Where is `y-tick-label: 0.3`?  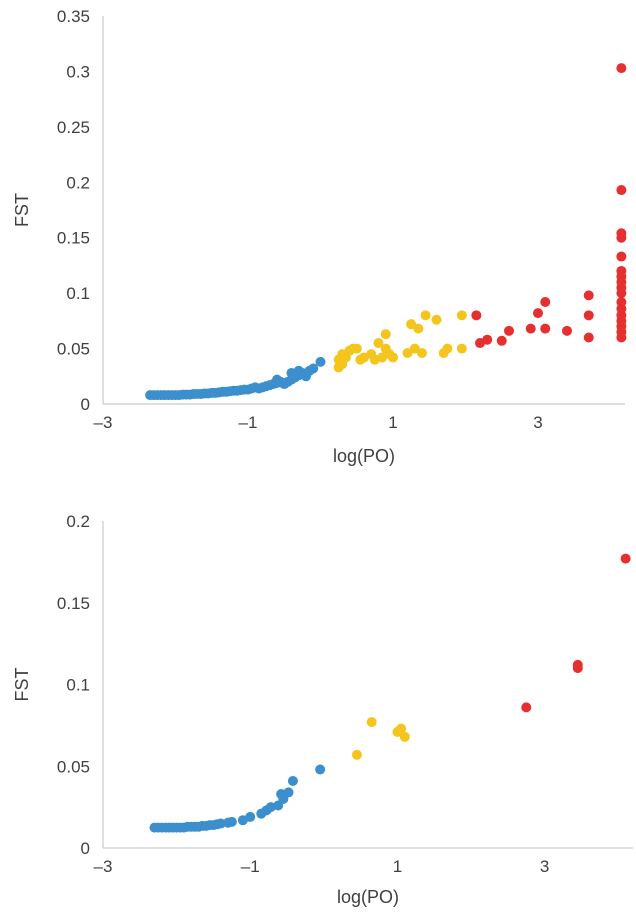 y-tick-label: 0.3 is located at coordinates (78, 71).